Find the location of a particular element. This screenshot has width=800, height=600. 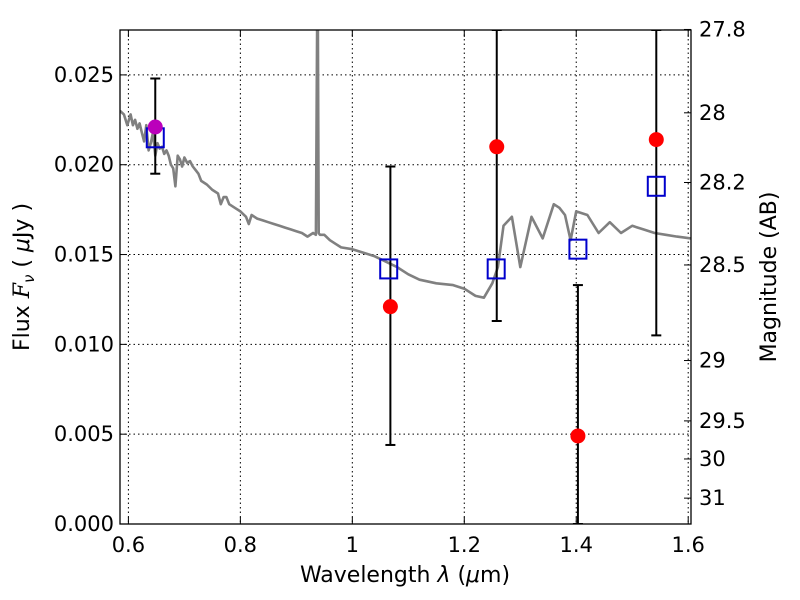

y-tick-label-0: 0.000 is located at coordinates (84, 524).